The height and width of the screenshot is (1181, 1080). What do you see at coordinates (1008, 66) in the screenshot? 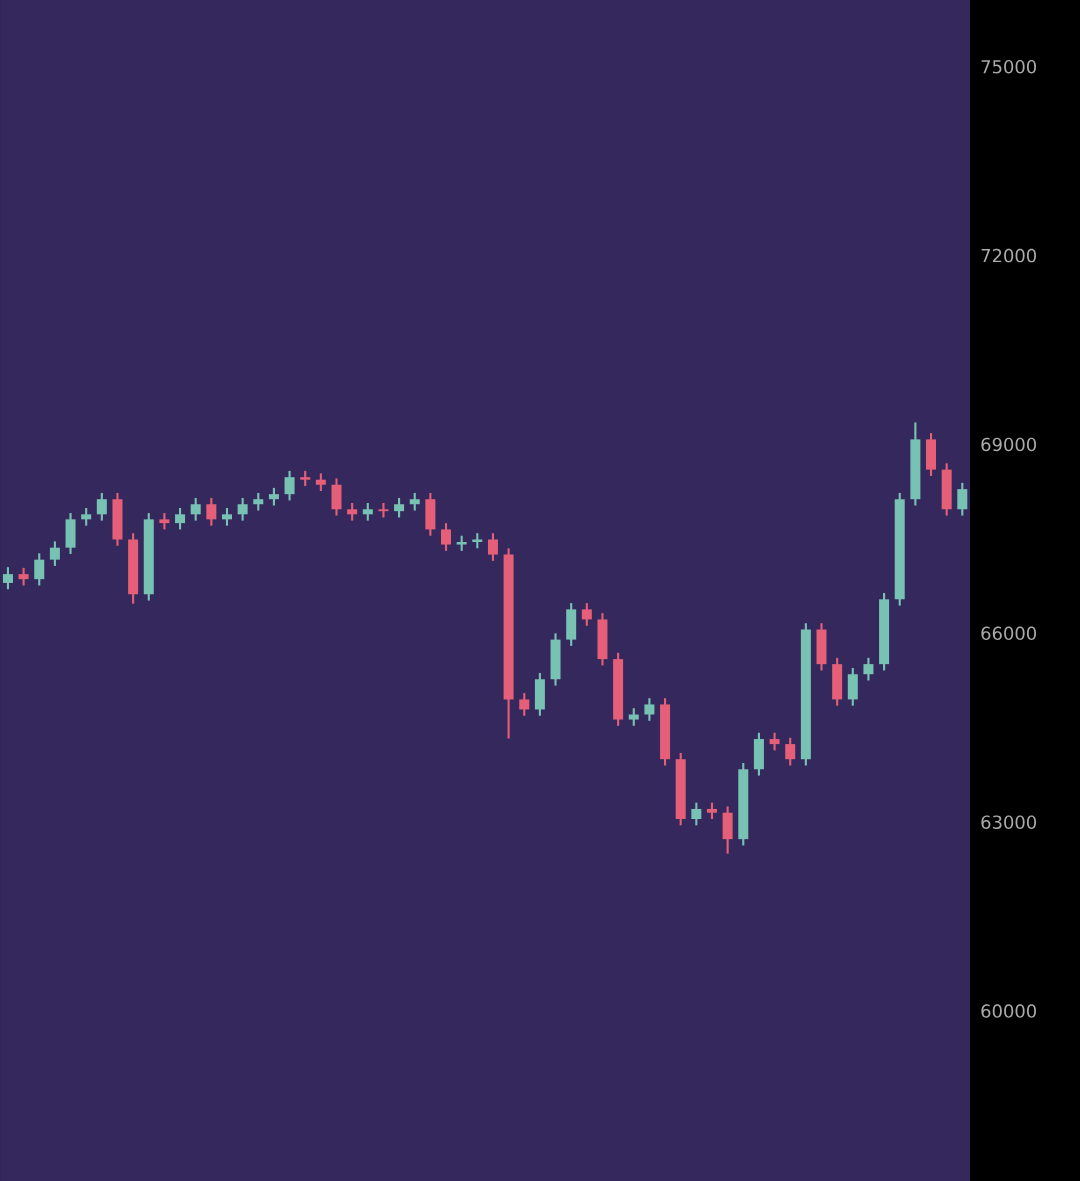
I see `y-tick-label: 75000` at bounding box center [1008, 66].